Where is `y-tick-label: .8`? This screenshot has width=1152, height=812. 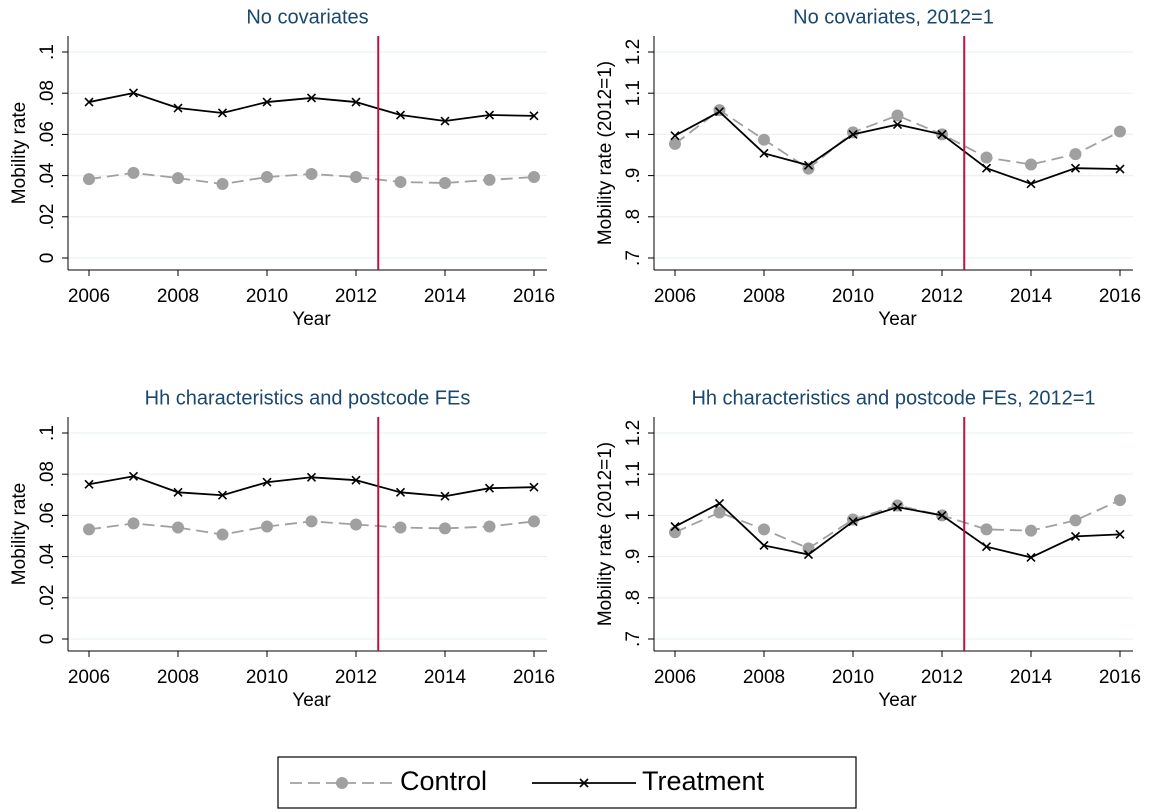
y-tick-label: .8 is located at coordinates (633, 598).